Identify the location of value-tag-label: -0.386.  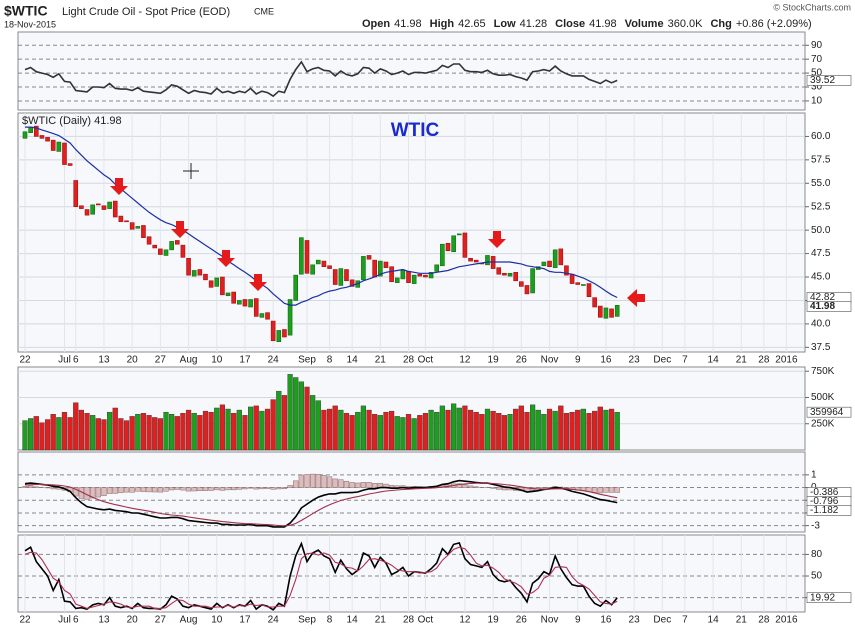
(824, 492).